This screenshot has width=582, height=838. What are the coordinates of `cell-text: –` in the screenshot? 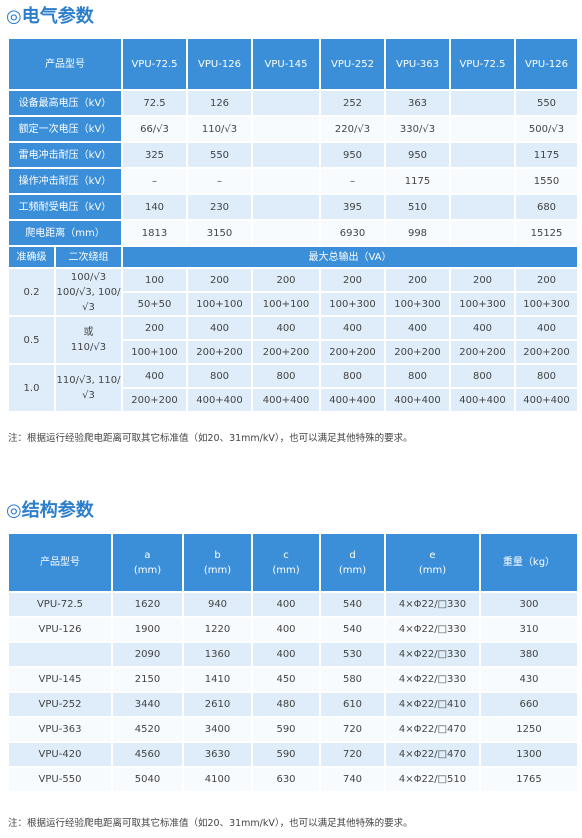 It's located at (154, 181).